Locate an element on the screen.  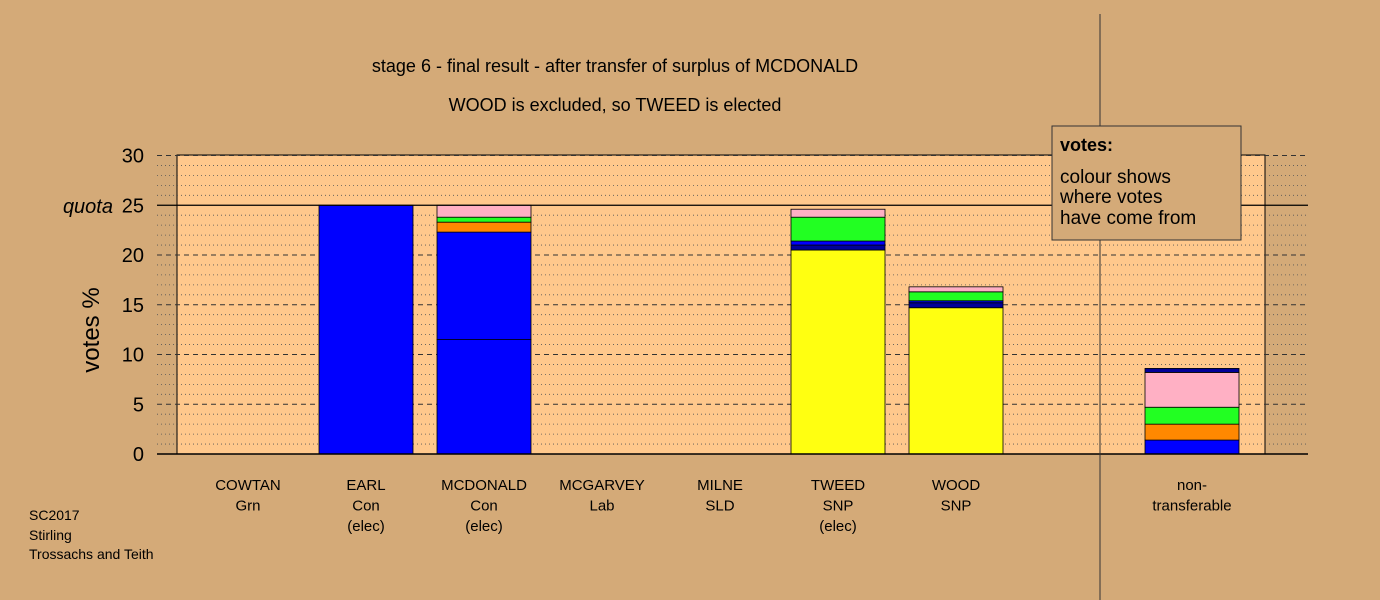
y-tick-label: 25 is located at coordinates (133, 206).